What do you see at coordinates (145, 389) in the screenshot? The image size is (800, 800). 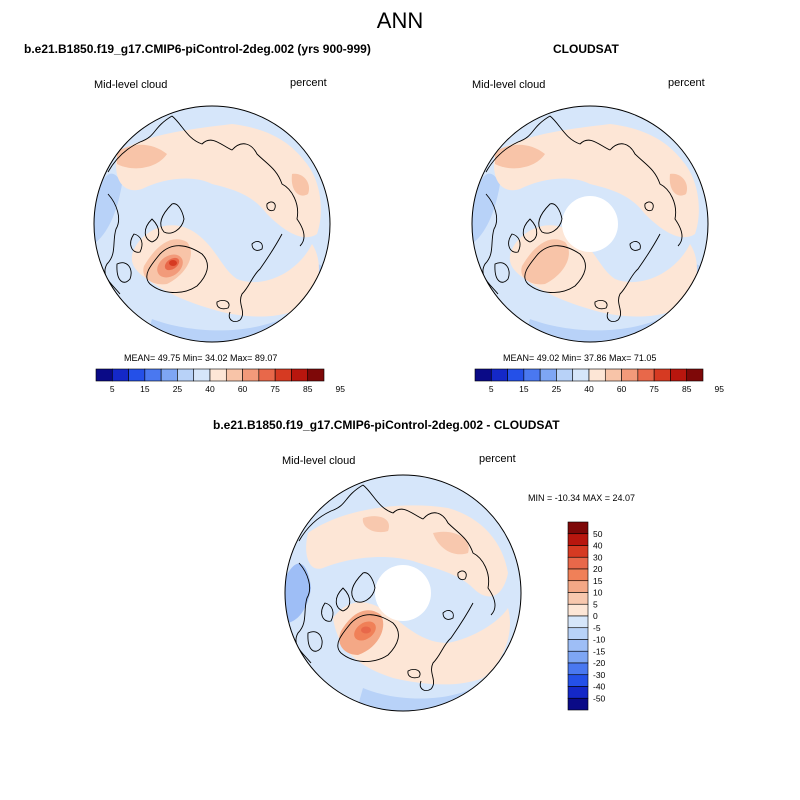 I see `panel1-colorbar-tick-label: 15` at bounding box center [145, 389].